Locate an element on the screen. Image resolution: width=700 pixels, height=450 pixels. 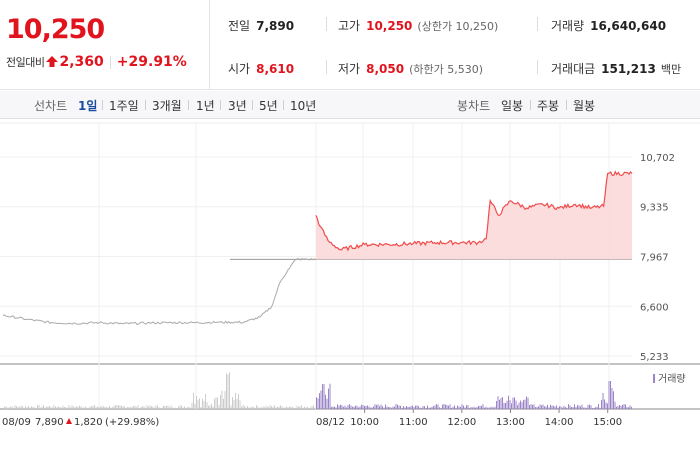
x-tick-label: 12:00 is located at coordinates (461, 422).